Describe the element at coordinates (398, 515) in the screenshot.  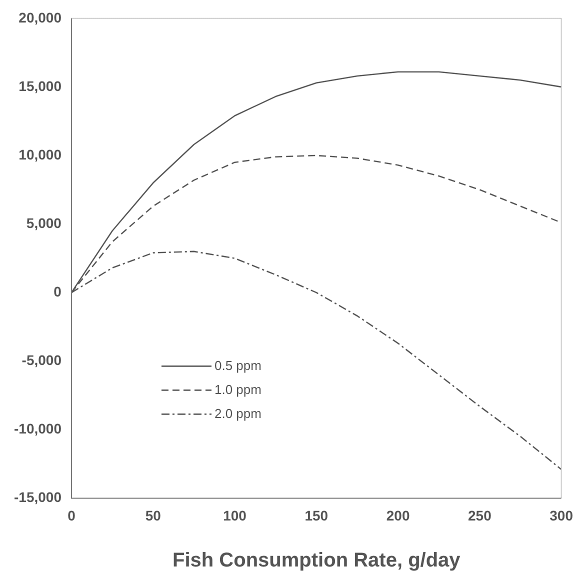
I see `x-tick-label: 200` at that location.